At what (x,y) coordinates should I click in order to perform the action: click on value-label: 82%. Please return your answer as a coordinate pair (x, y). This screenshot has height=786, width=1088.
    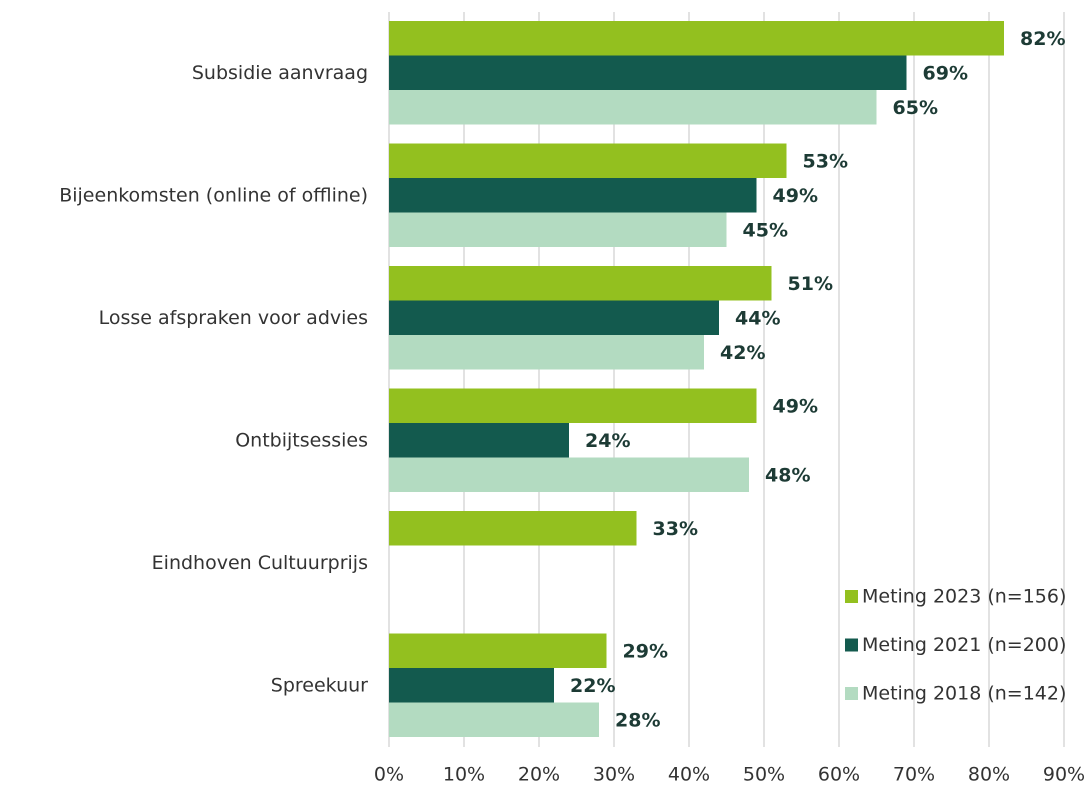
    Looking at the image, I should click on (1042, 39).